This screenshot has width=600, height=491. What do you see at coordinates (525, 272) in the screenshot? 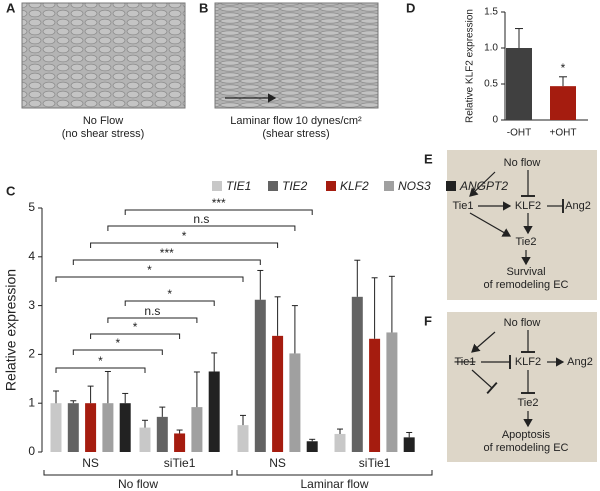
I see `outcome: Survival` at bounding box center [525, 272].